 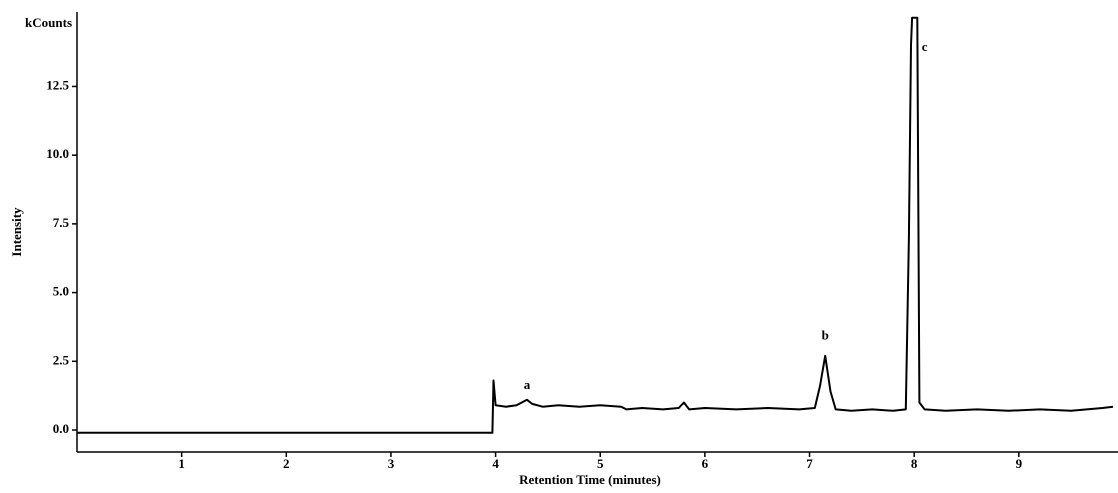 What do you see at coordinates (809, 463) in the screenshot?
I see `x-tick-label: 7` at bounding box center [809, 463].